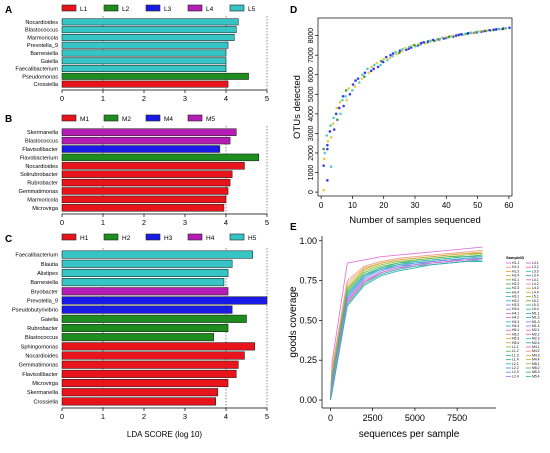 This screenshot has width=550, height=453. What do you see at coordinates (536, 318) in the screenshot?
I see `legend-entry: M1.2` at bounding box center [536, 318].